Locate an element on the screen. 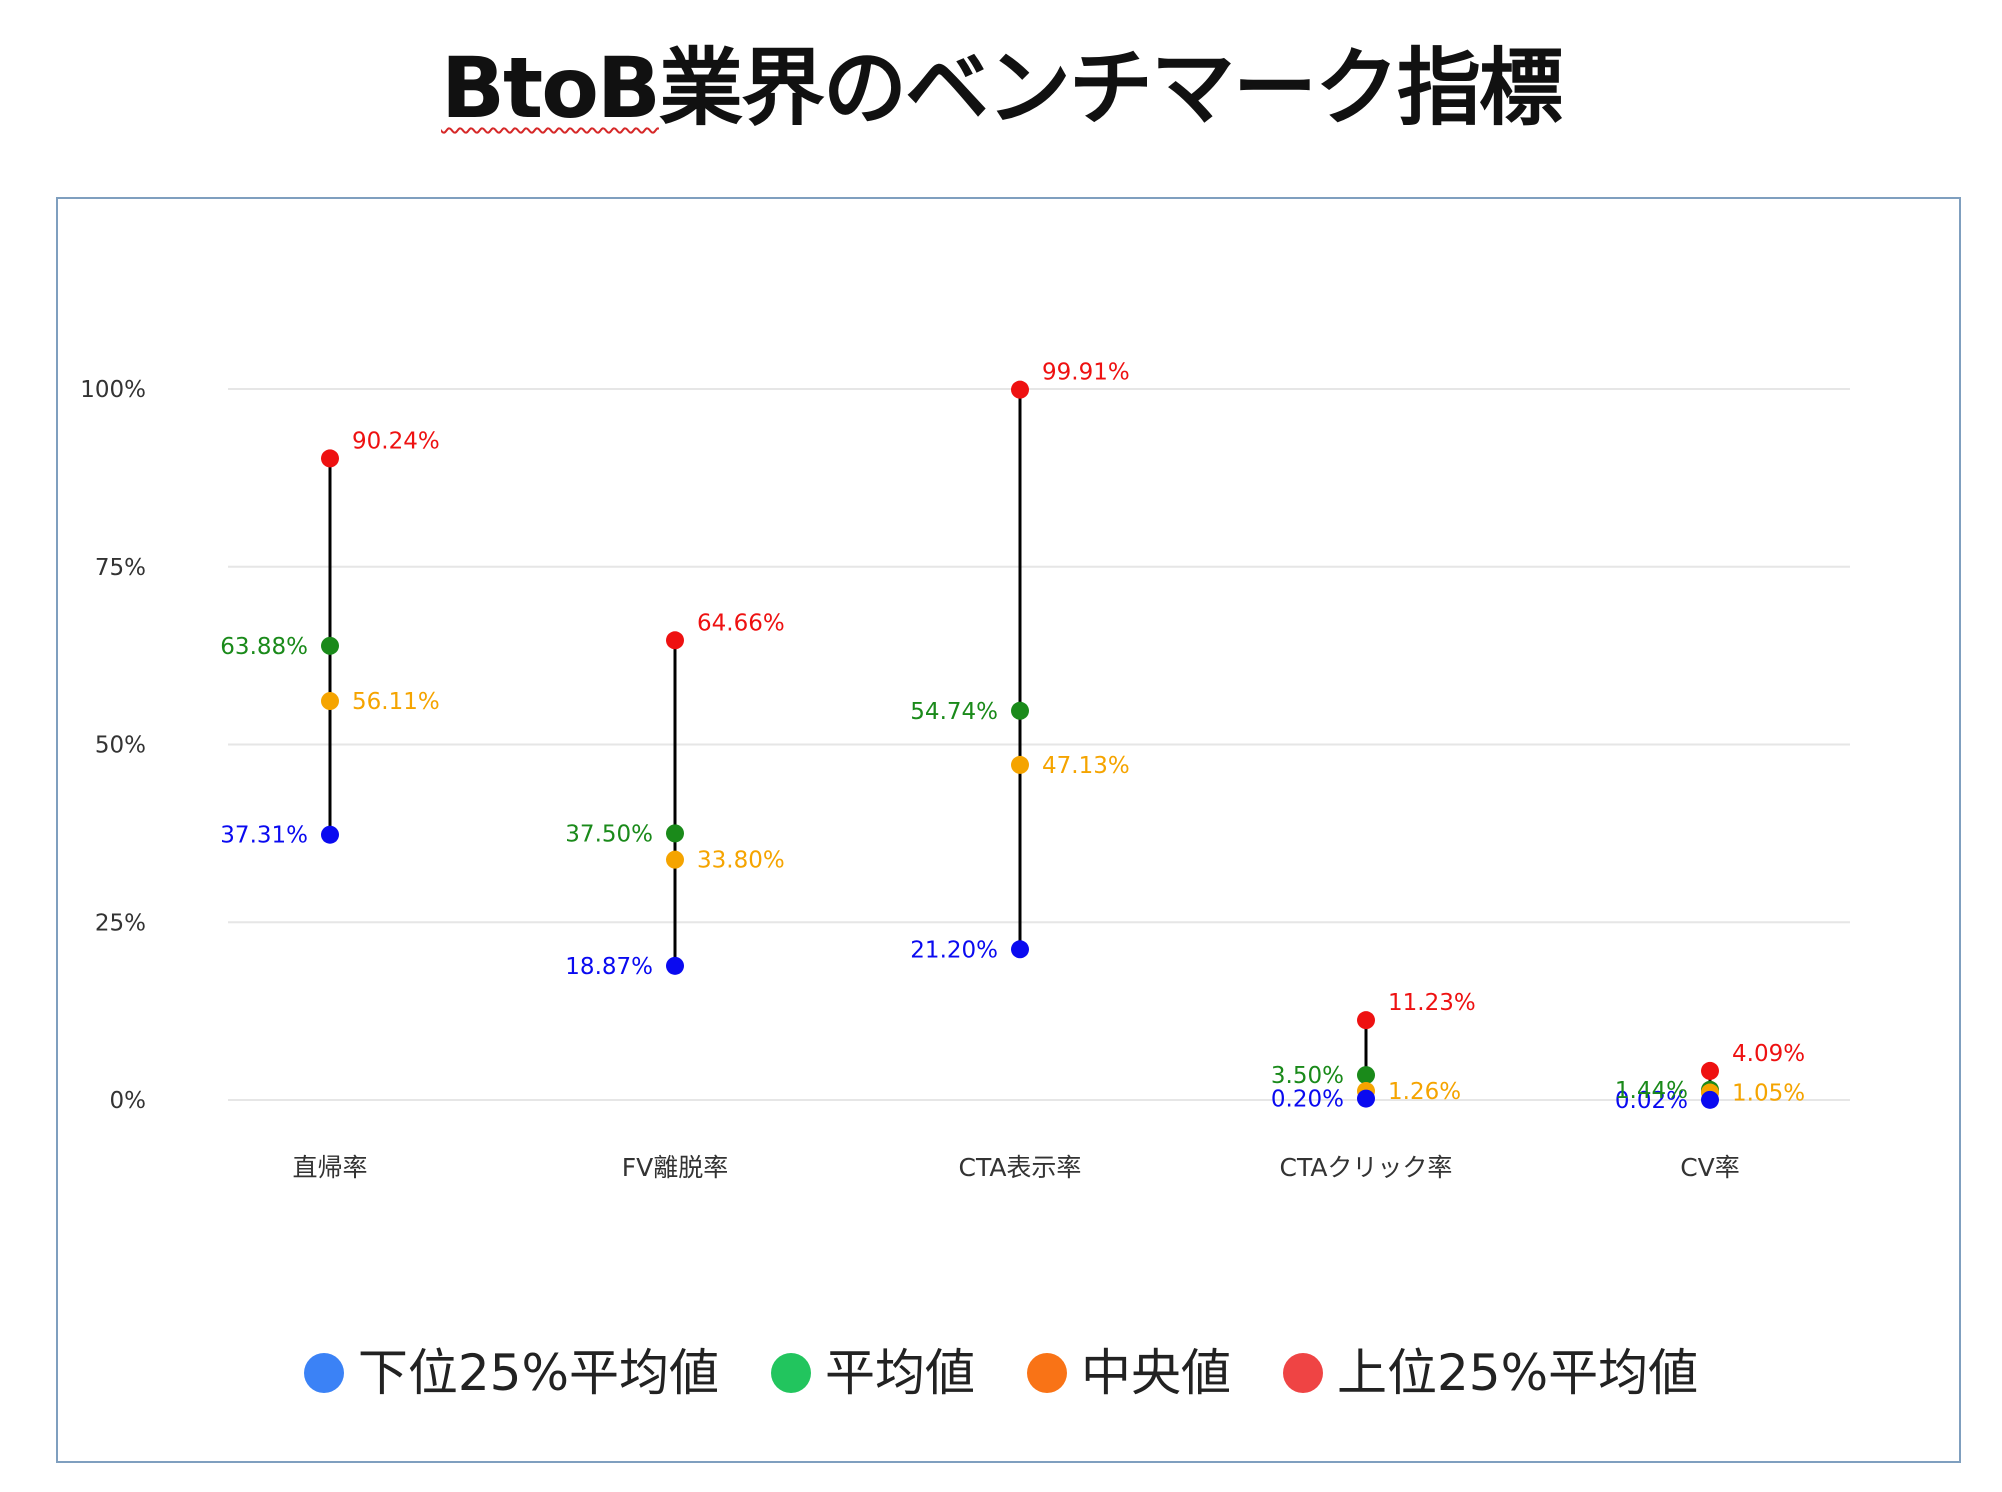 Image resolution: width=2002 pixels, height=1492 pixels. y-tick-label: 25% is located at coordinates (120, 923).